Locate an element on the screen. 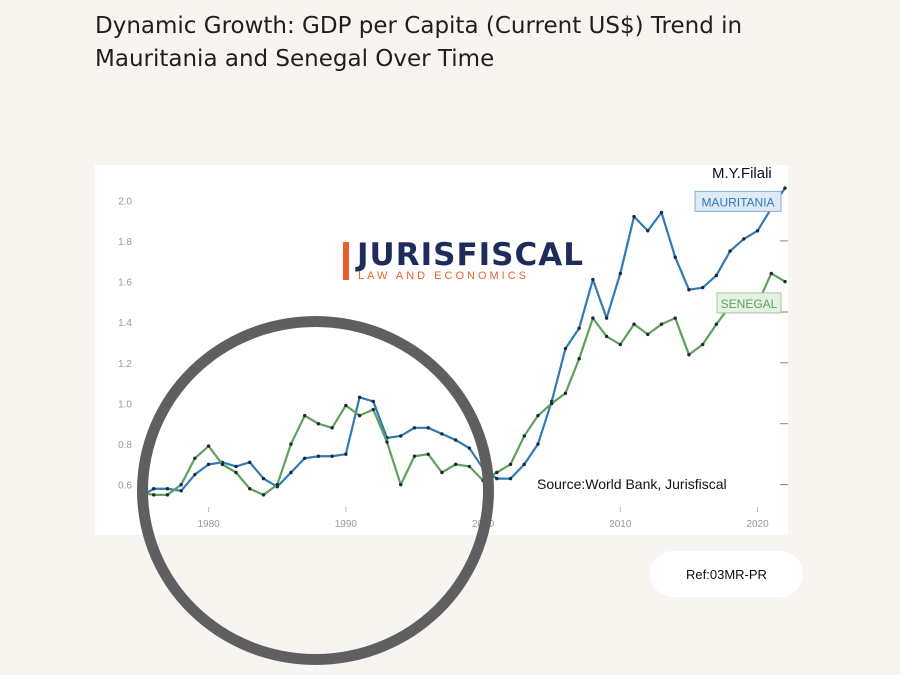 The image size is (900, 675). y-tick-label: 1.6 is located at coordinates (125, 283).